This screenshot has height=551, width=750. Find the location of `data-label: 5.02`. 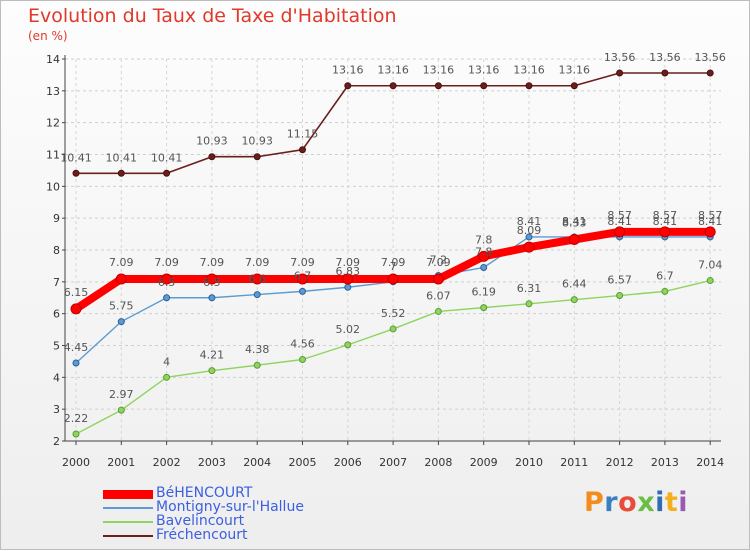

data-label: 5.02 is located at coordinates (348, 329).